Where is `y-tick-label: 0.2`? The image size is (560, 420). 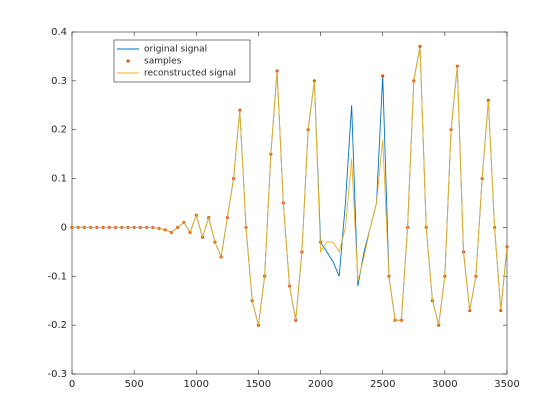 y-tick-label: 0.2 is located at coordinates (59, 130).